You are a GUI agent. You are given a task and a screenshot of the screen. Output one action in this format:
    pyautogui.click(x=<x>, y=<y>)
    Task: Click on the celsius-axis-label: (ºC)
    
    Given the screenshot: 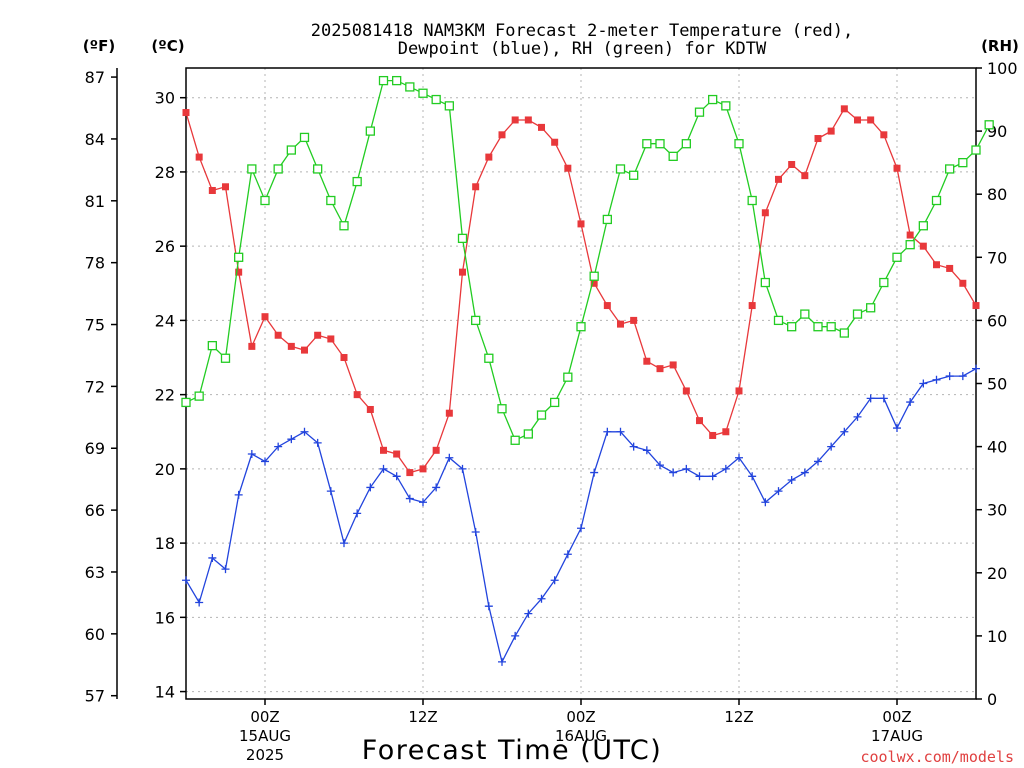 What is the action you would take?
    pyautogui.click(x=167, y=46)
    